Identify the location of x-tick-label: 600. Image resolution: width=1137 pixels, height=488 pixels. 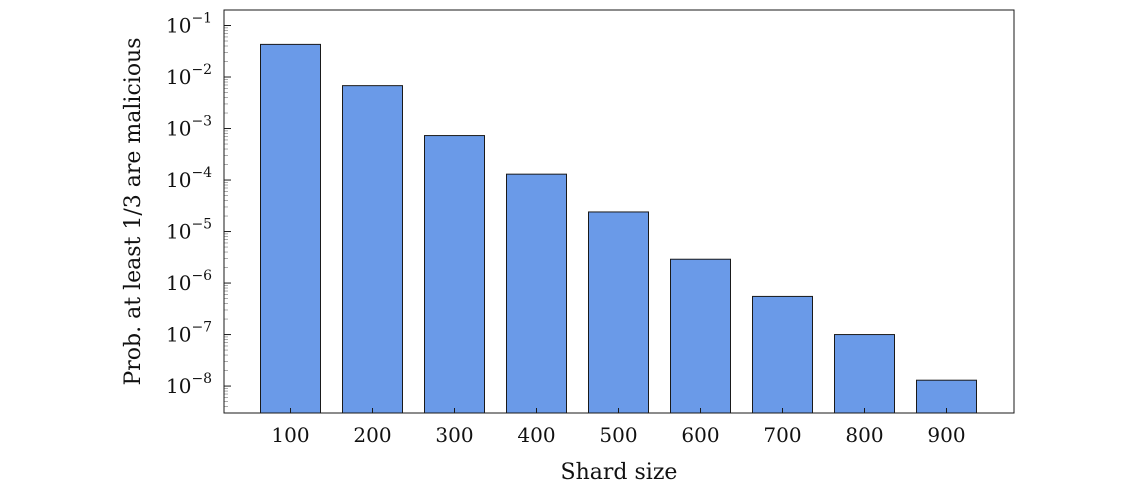
(700, 435).